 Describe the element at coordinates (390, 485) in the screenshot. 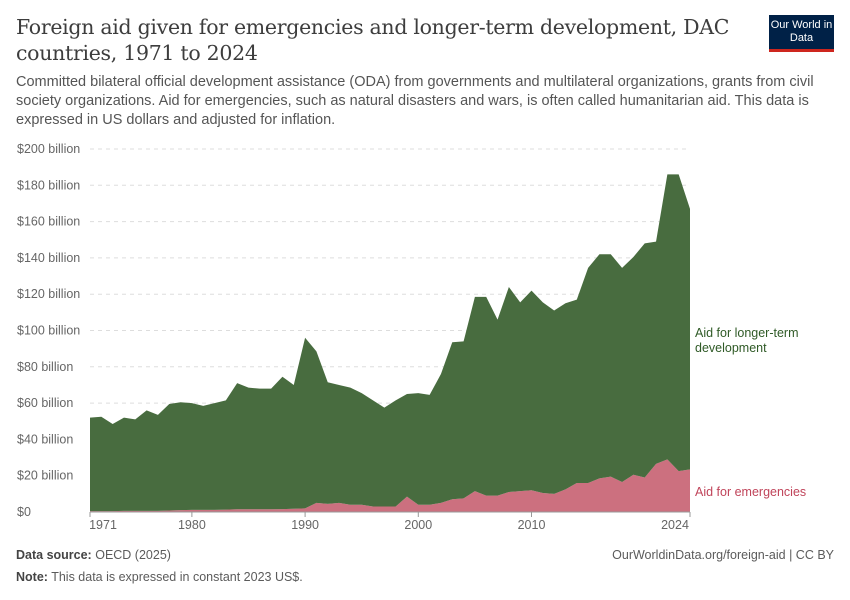

I see `area-emergencies` at that location.